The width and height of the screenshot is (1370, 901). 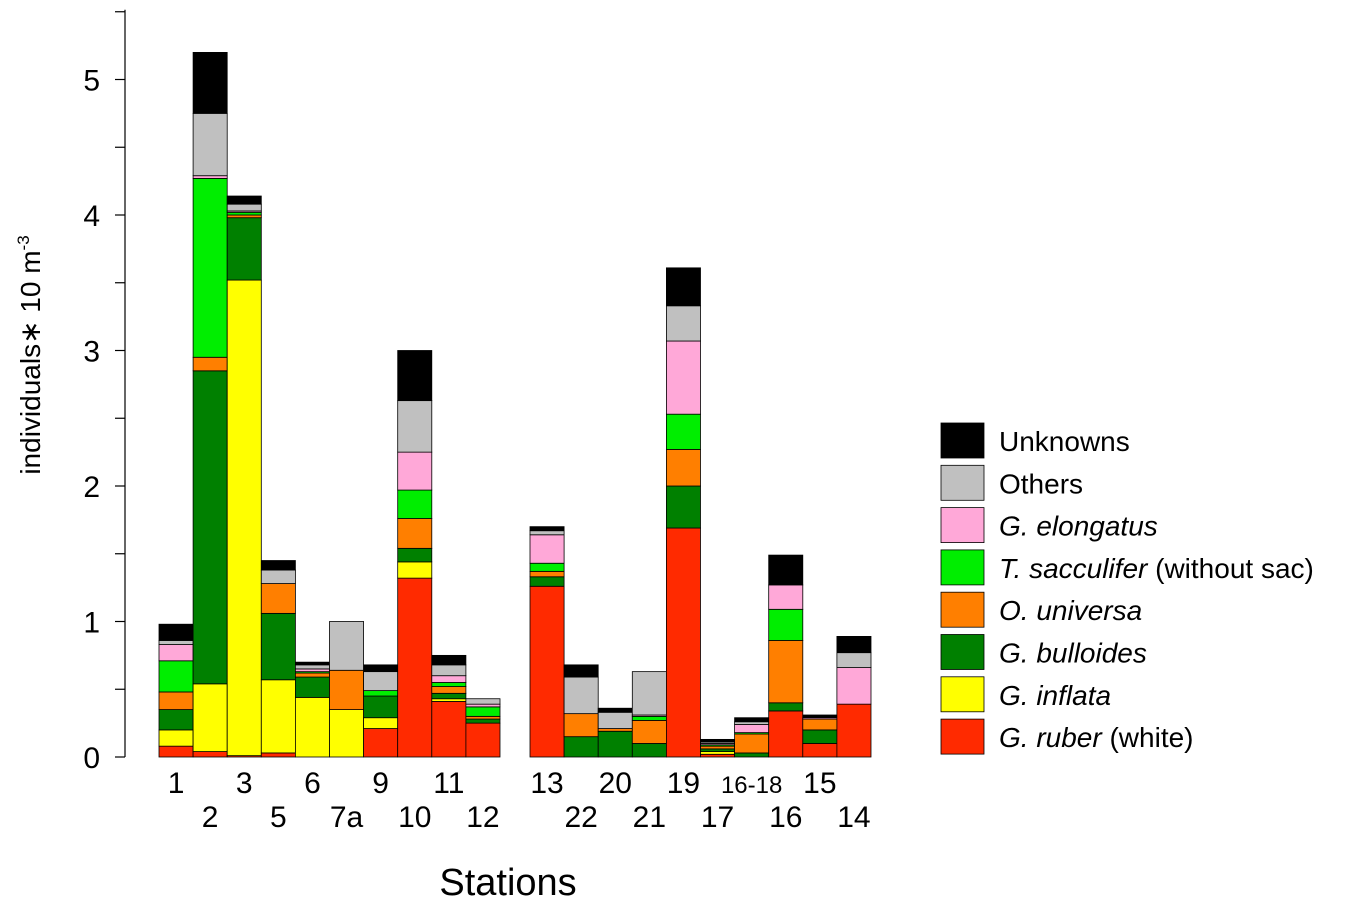 I want to click on legend-item: O. universa, so click(x=1041, y=609).